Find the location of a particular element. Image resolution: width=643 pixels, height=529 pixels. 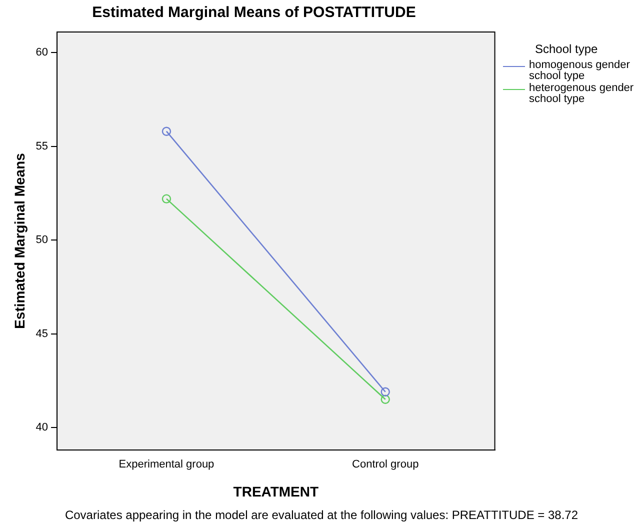

text: Covariates appearing in the model are evaluated at the following values: PREATTITUDE = 38.72 is located at coordinates (322, 515).